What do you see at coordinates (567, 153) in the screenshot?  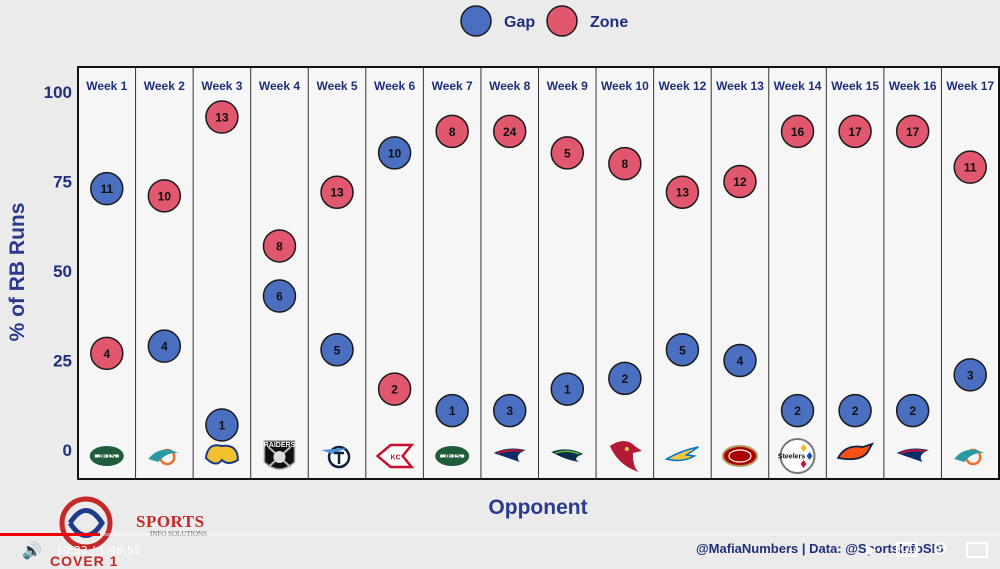 I see `point-zone: 5` at bounding box center [567, 153].